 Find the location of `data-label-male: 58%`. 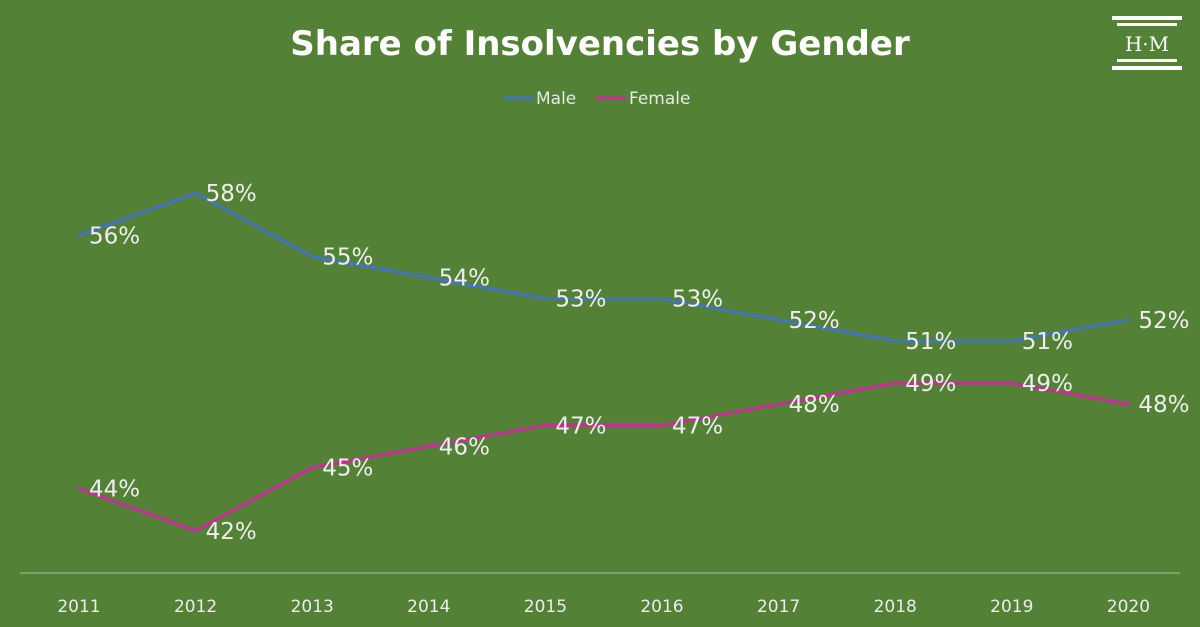

data-label-male: 58% is located at coordinates (231, 194).